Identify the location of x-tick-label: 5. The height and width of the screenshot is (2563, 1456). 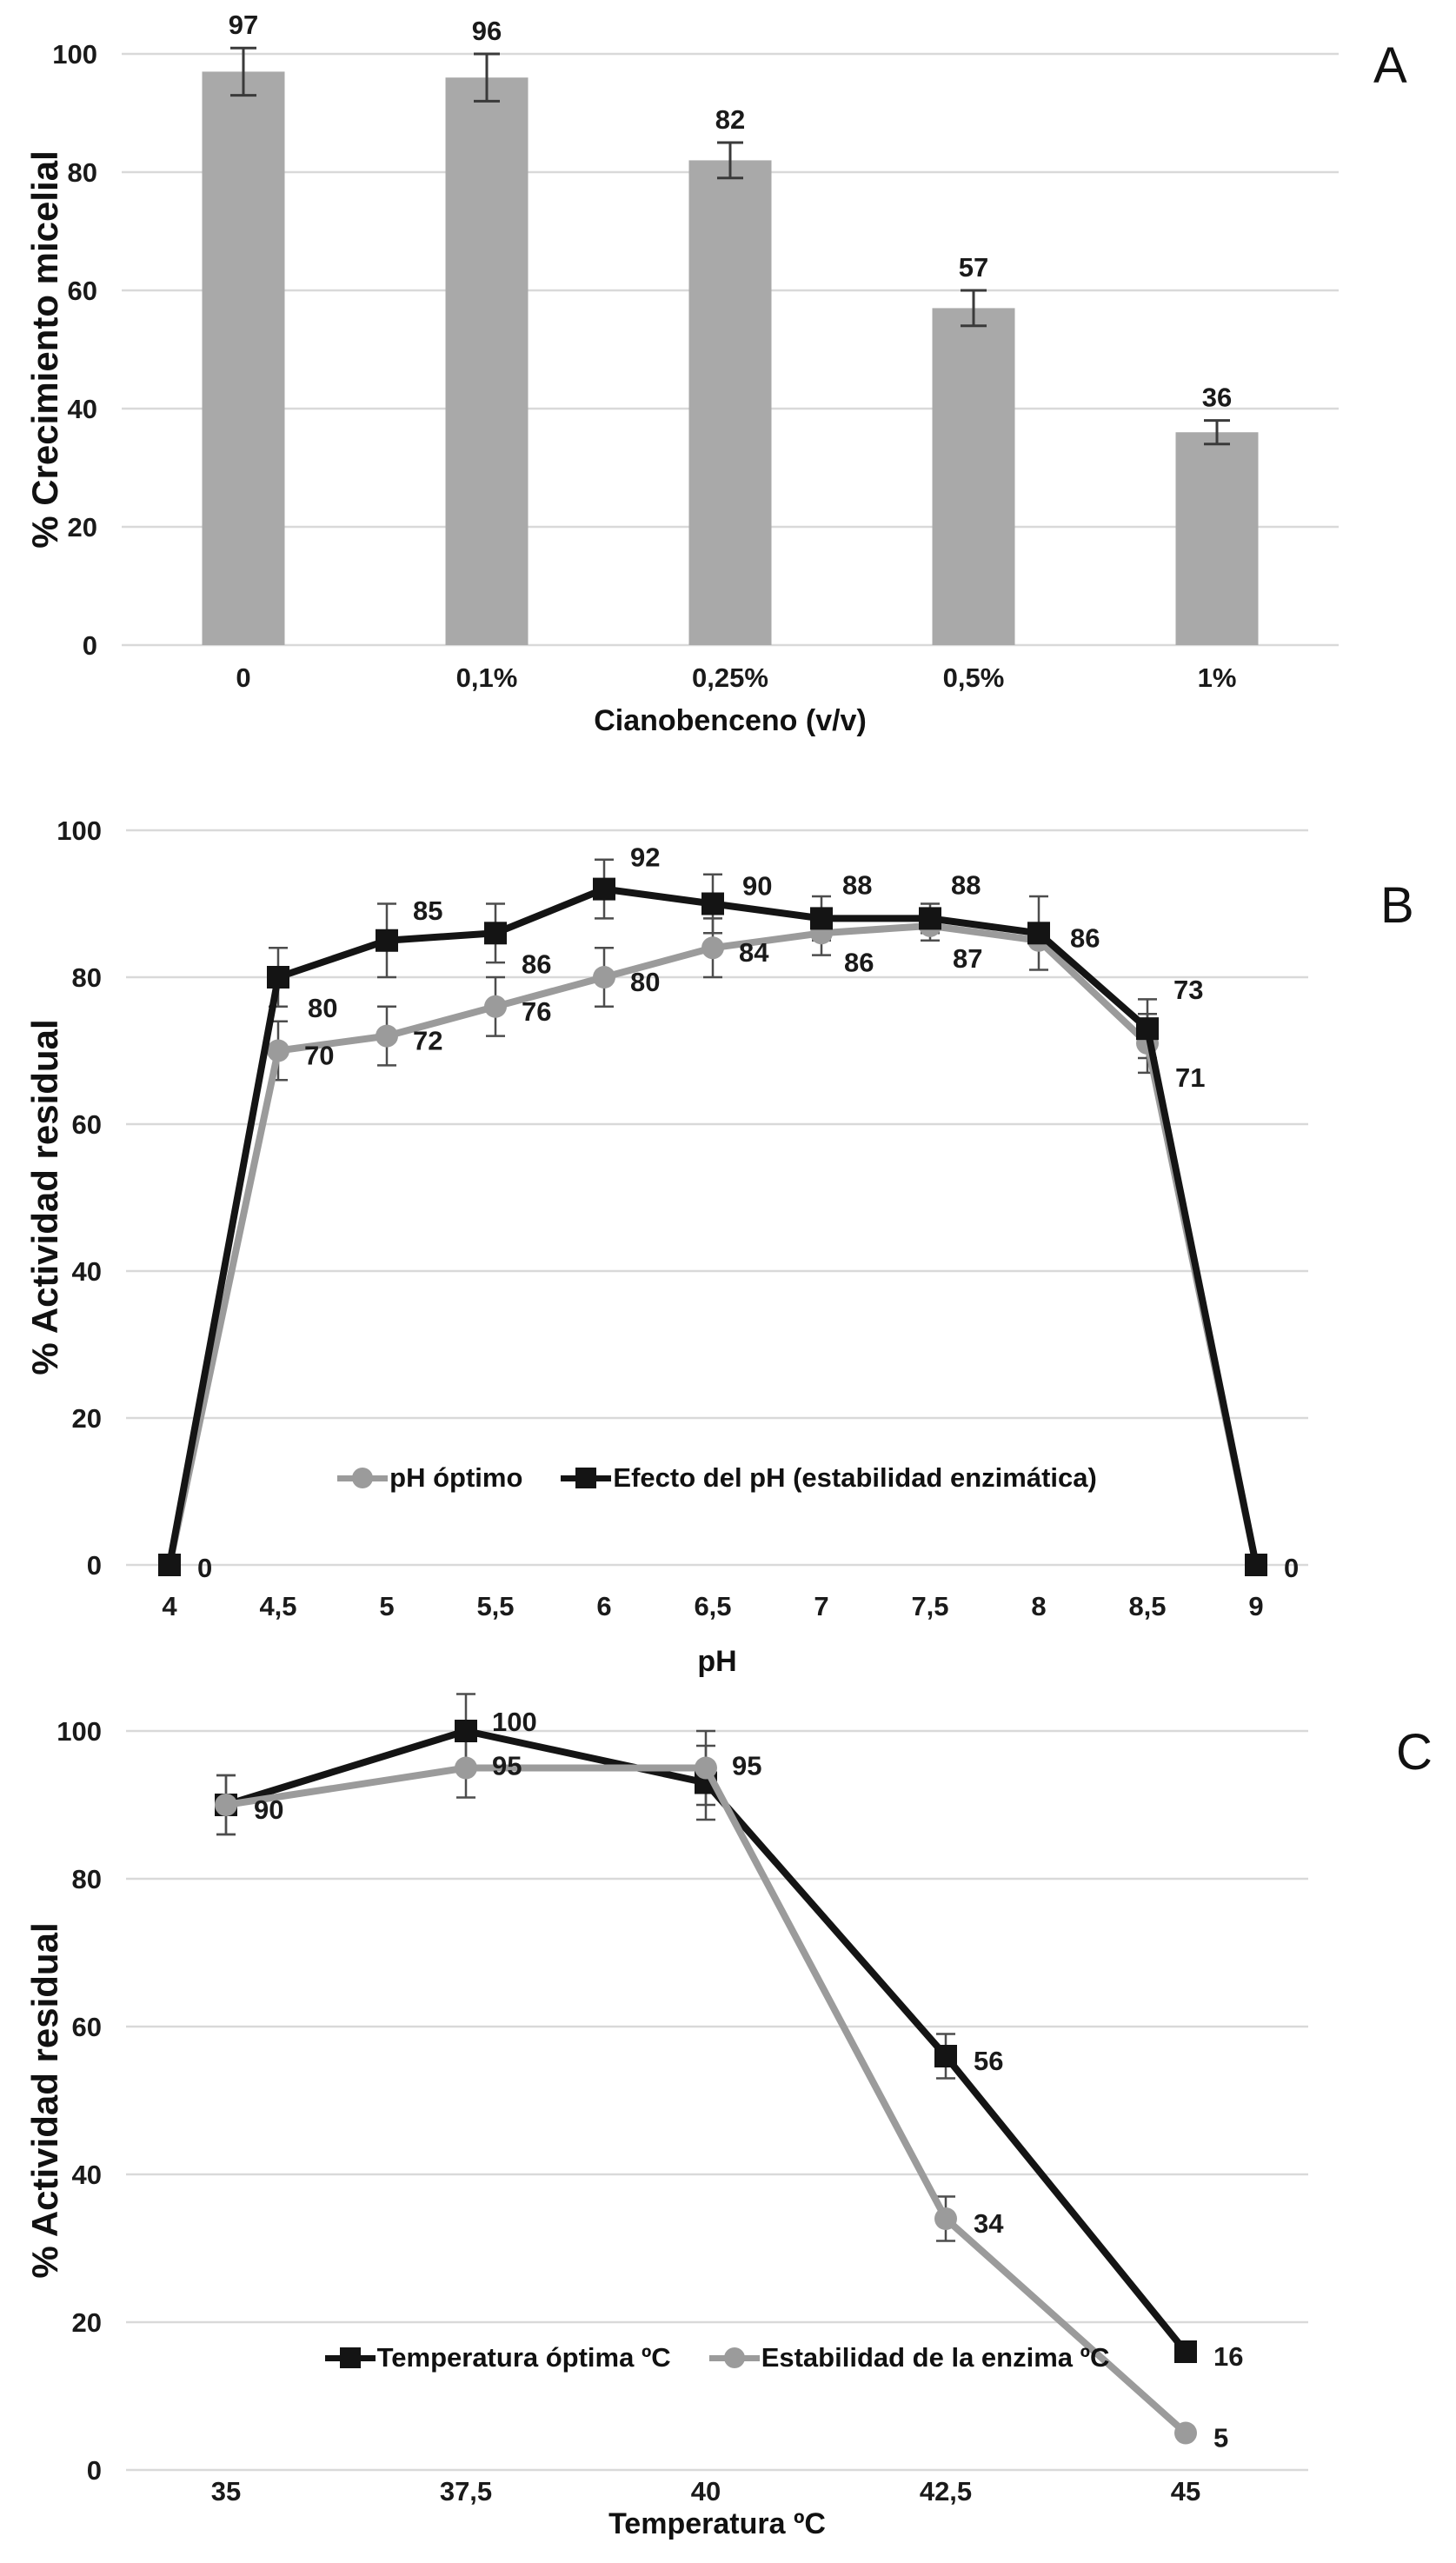
(386, 1606).